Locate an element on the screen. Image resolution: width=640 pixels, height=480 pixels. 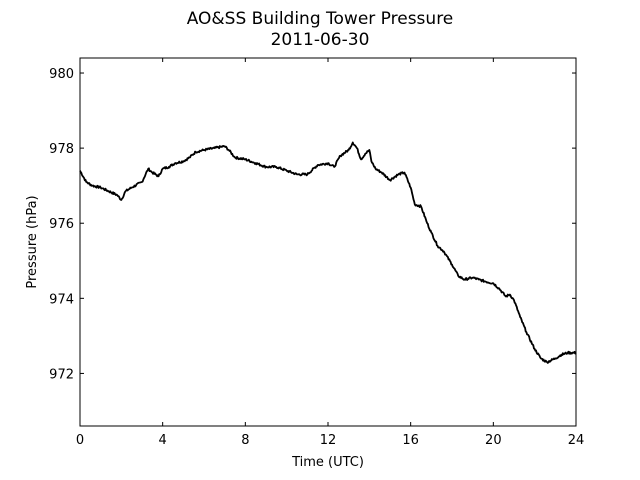
y-tick-label-978: 978 is located at coordinates (61, 149).